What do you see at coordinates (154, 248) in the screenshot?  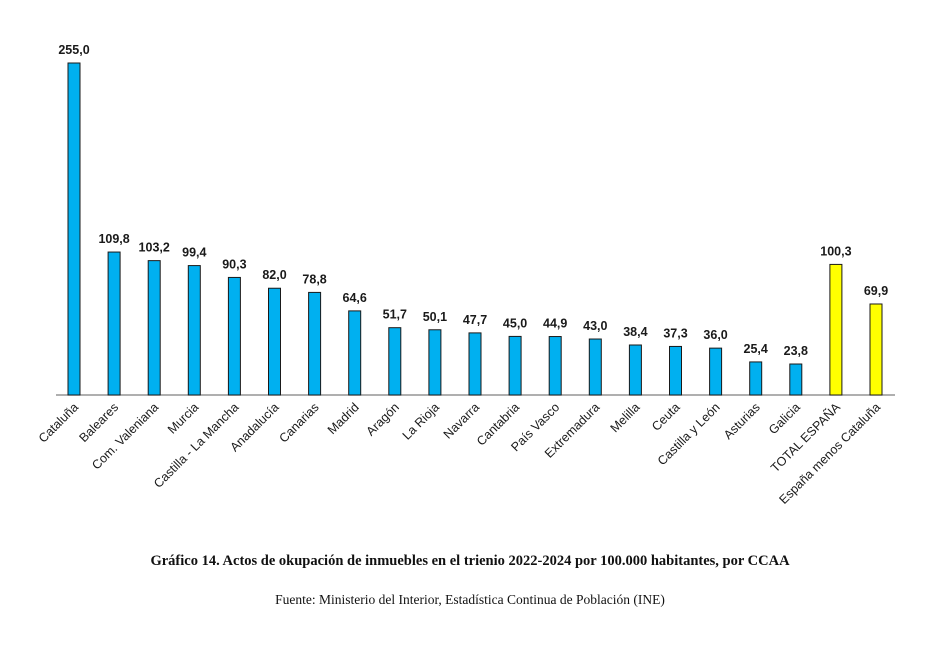 I see `data-label: 103,2` at bounding box center [154, 248].